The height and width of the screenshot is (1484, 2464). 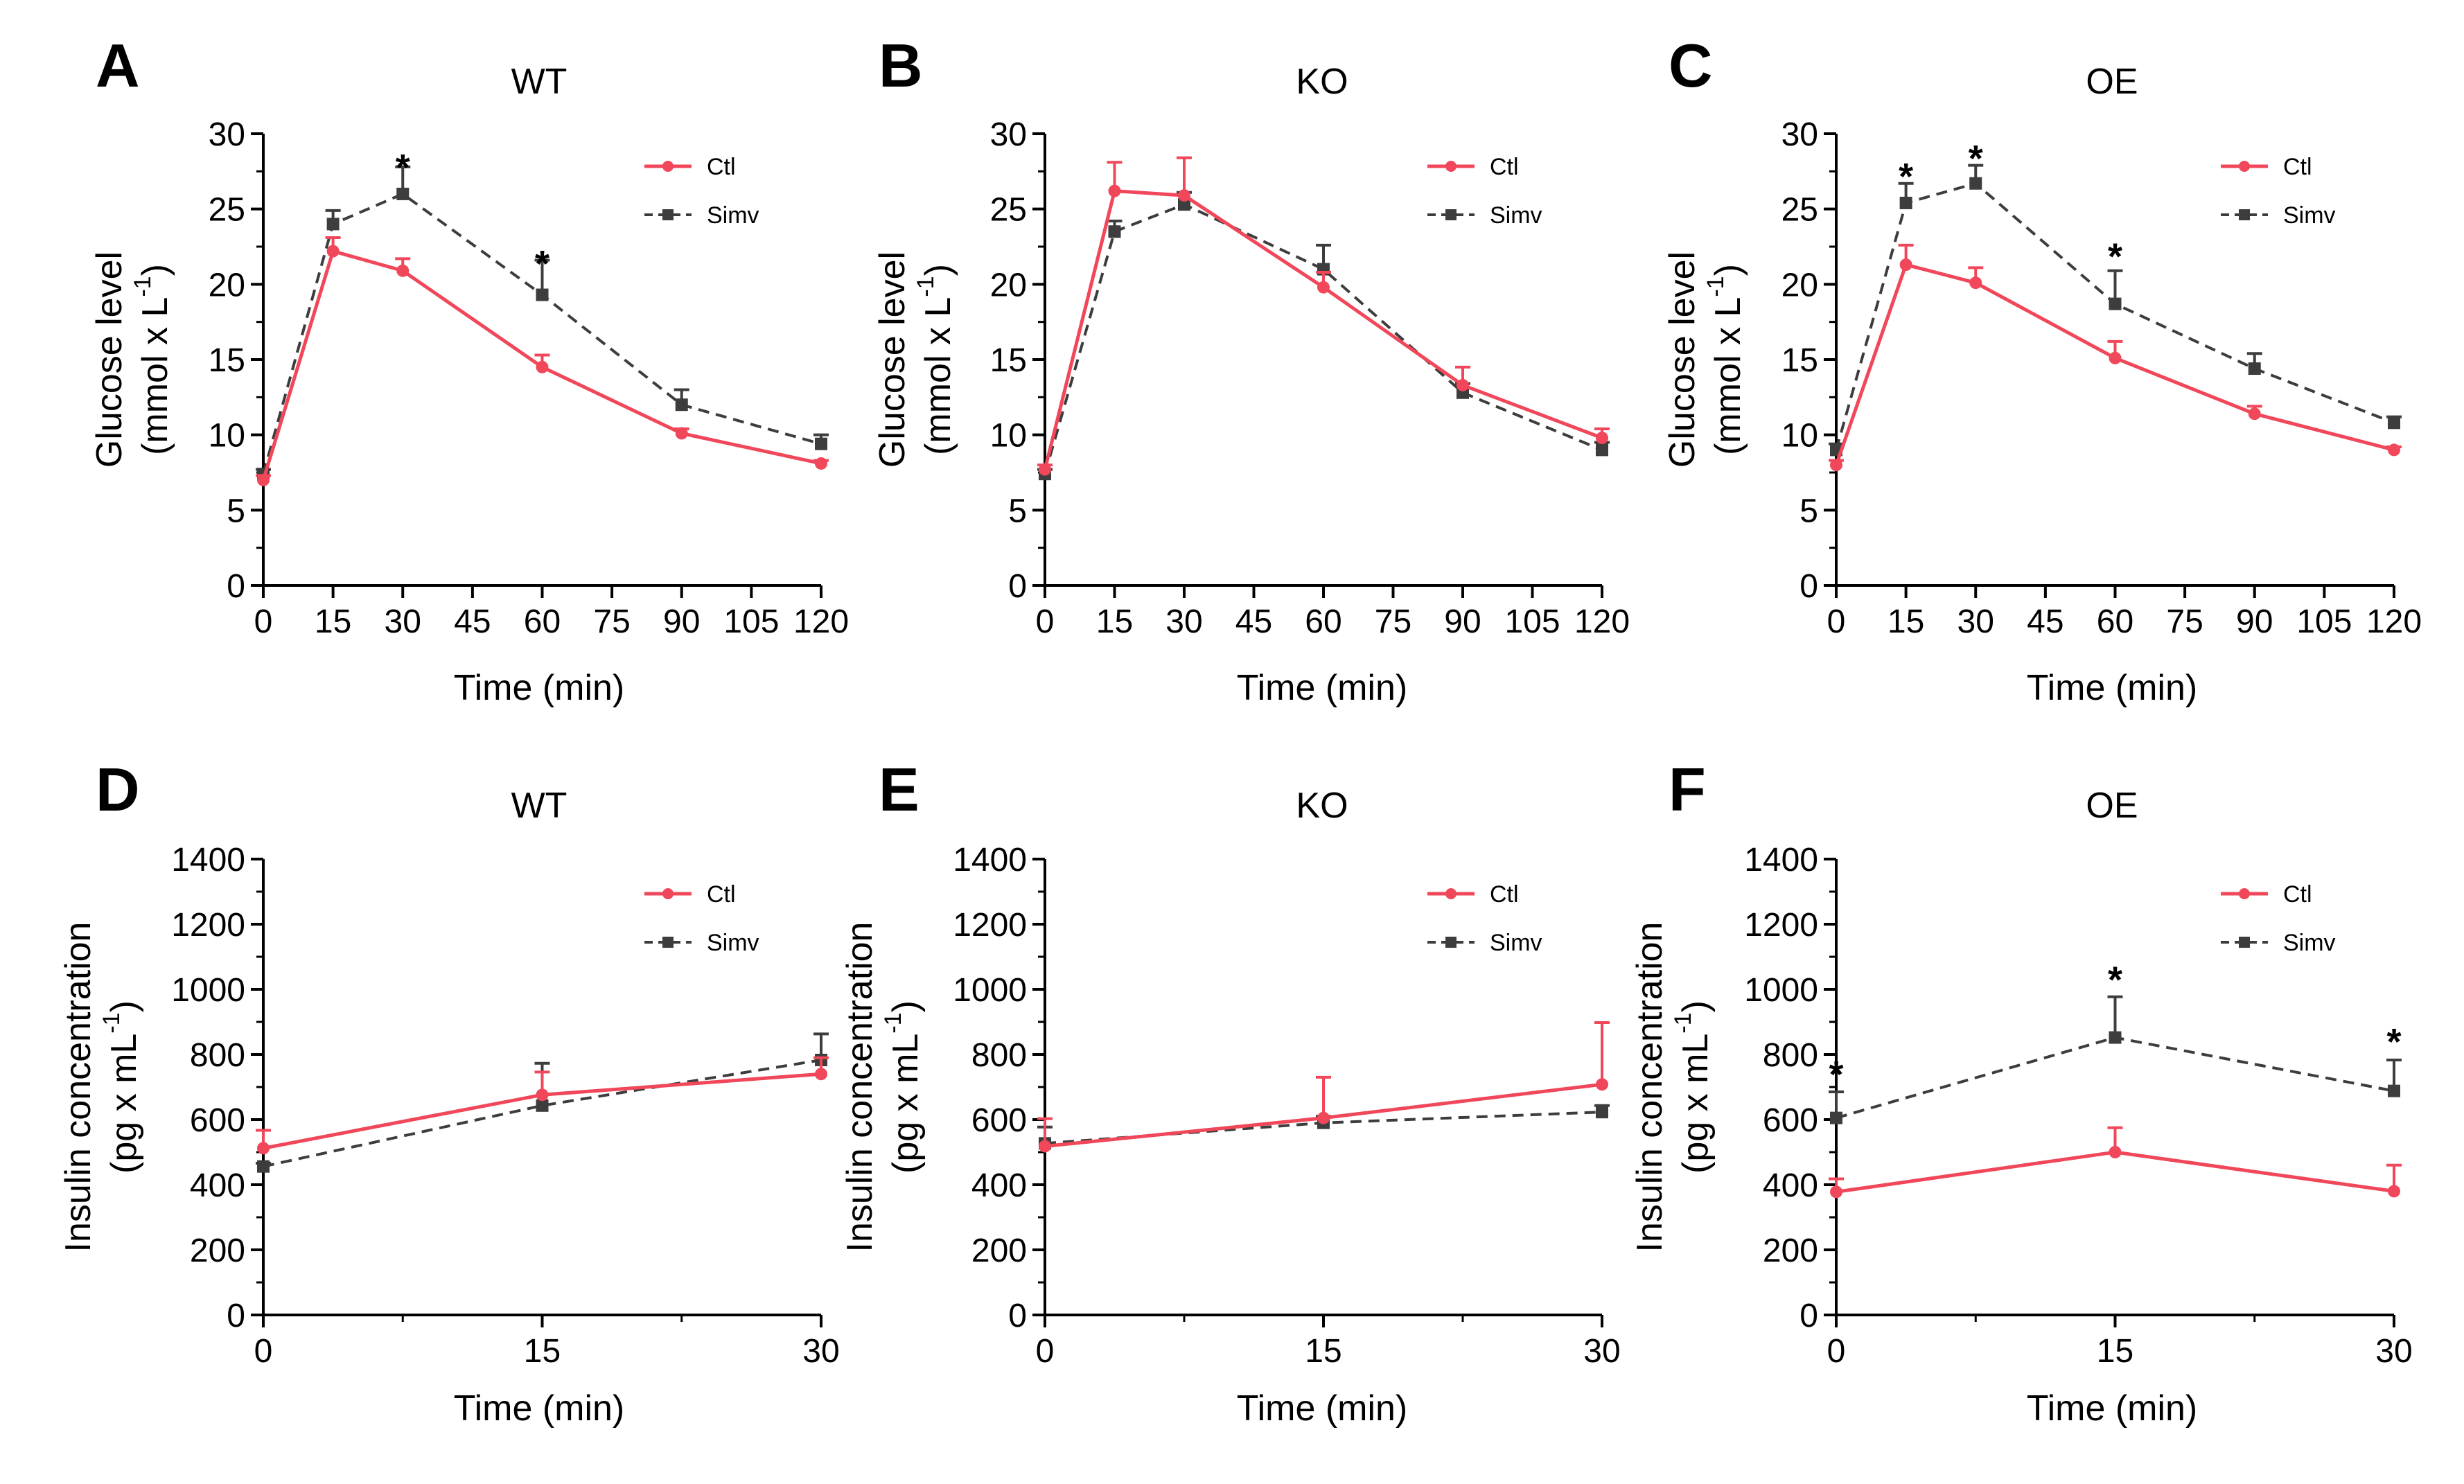 What do you see at coordinates (2115, 1162) in the screenshot?
I see `series-ctl` at bounding box center [2115, 1162].